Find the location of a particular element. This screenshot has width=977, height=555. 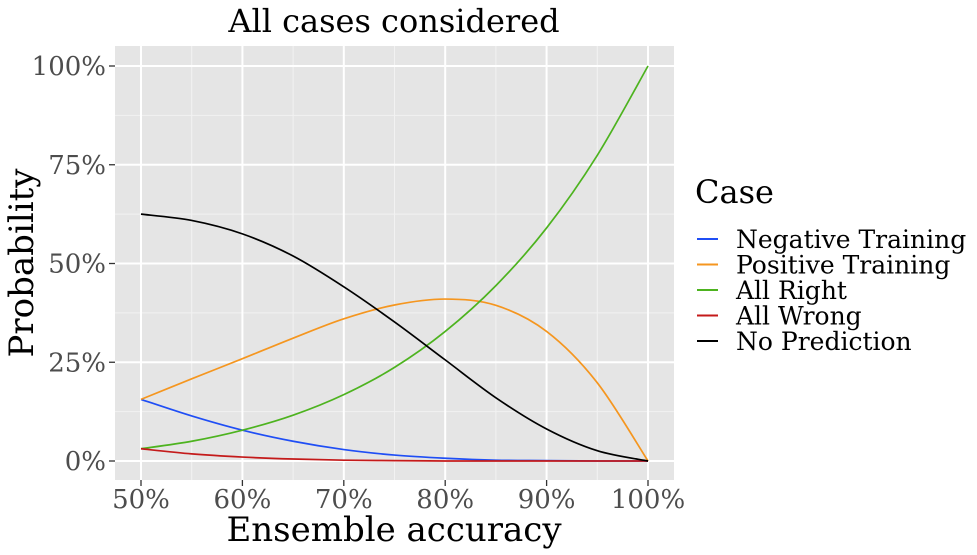

y-tick-label: 50% is located at coordinates (77, 265).